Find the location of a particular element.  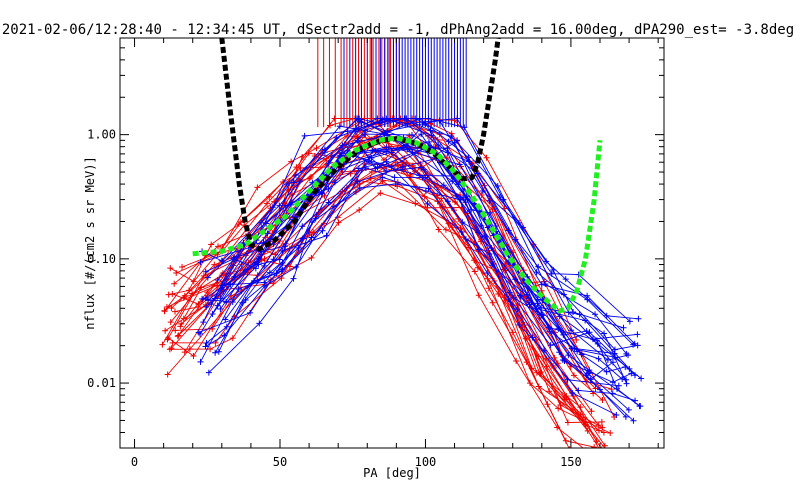

x-axis-label: PA [deg] is located at coordinates (392, 473).